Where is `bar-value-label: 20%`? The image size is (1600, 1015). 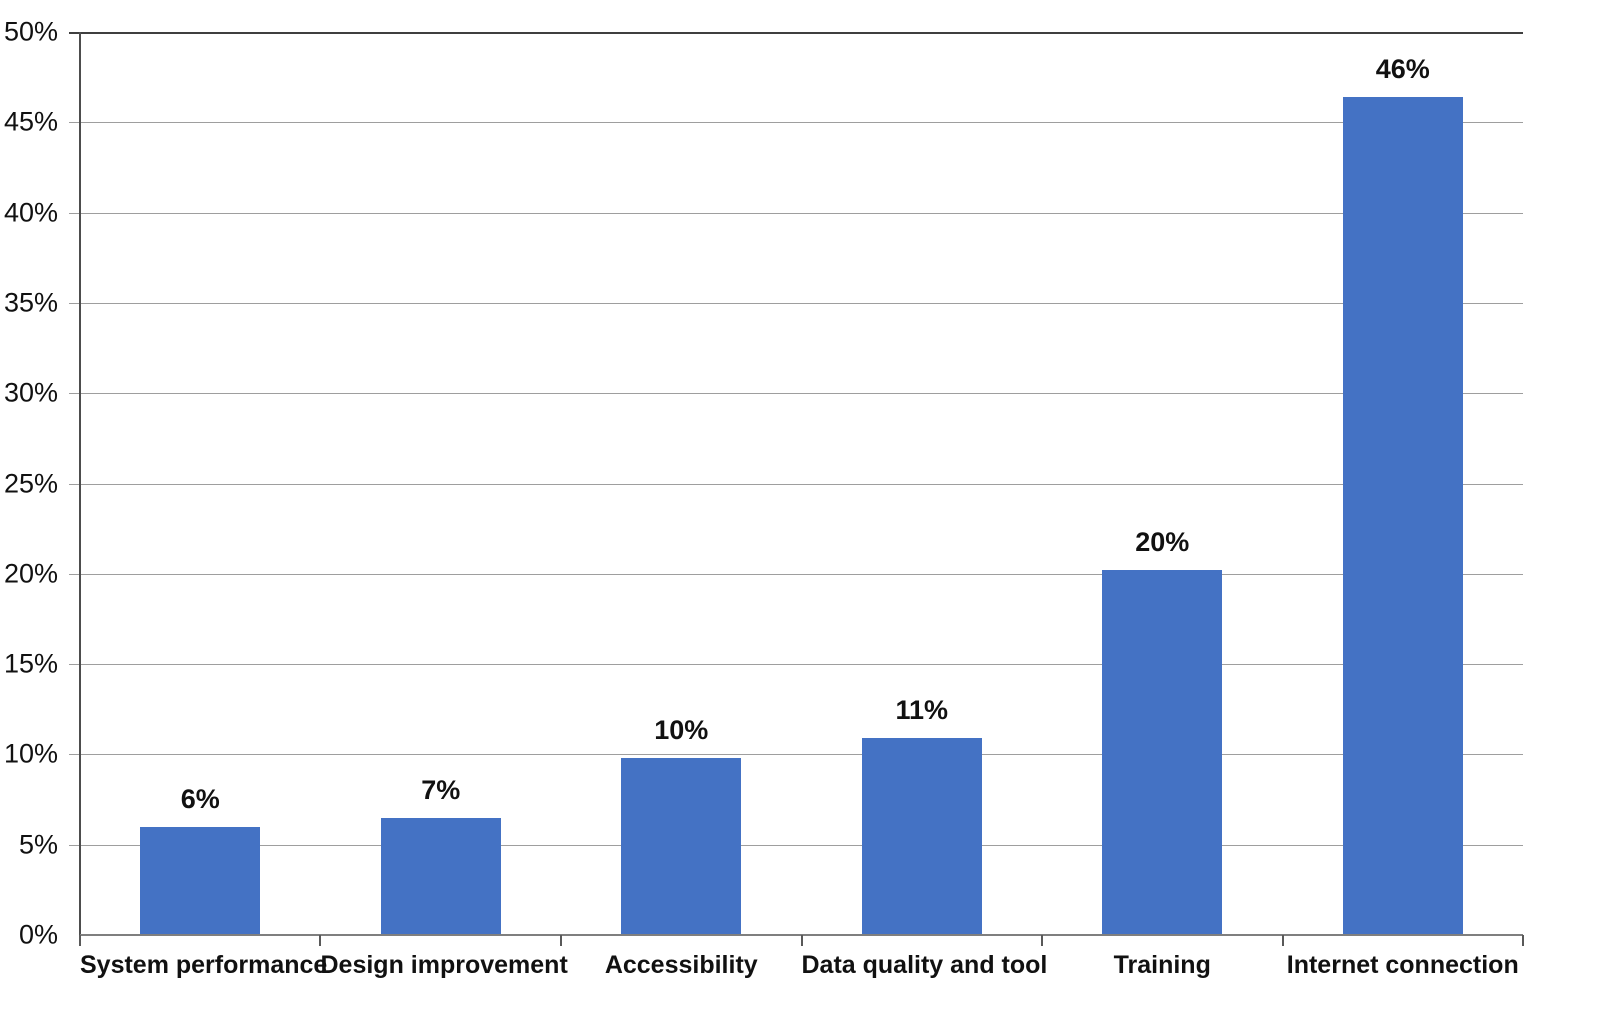
bar-value-label: 20% is located at coordinates (1162, 542).